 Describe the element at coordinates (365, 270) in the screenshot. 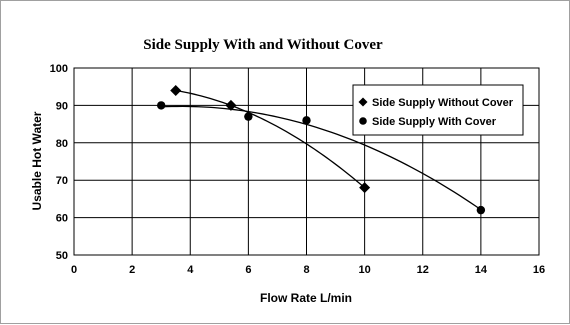

I see `x-tick-label: 10` at that location.